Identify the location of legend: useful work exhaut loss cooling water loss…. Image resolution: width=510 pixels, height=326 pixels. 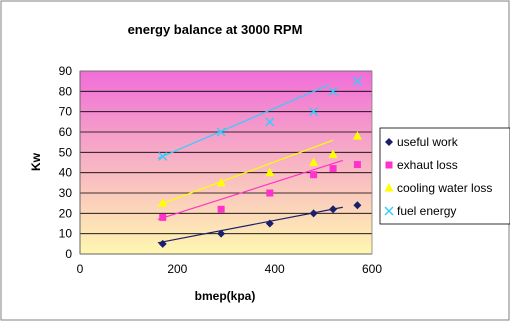
(444, 176).